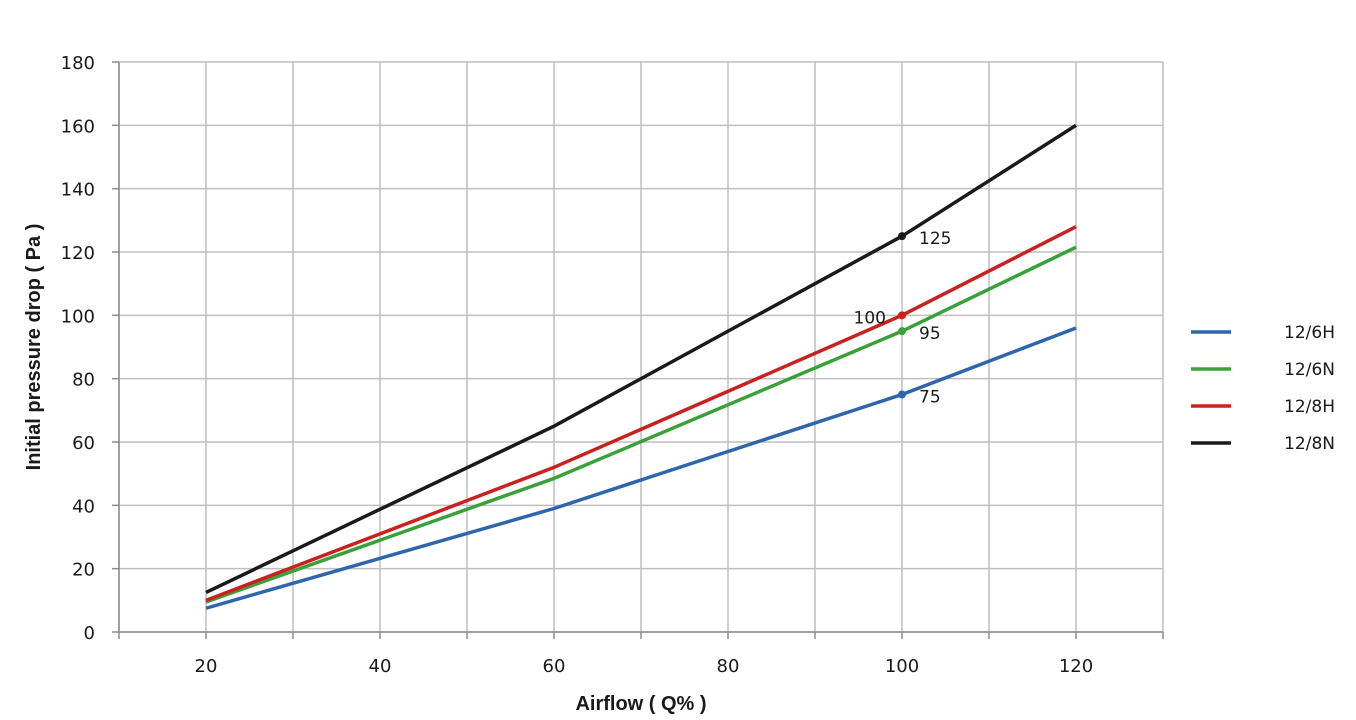 The height and width of the screenshot is (720, 1356). Describe the element at coordinates (83, 506) in the screenshot. I see `y-tick-label: 40` at that location.